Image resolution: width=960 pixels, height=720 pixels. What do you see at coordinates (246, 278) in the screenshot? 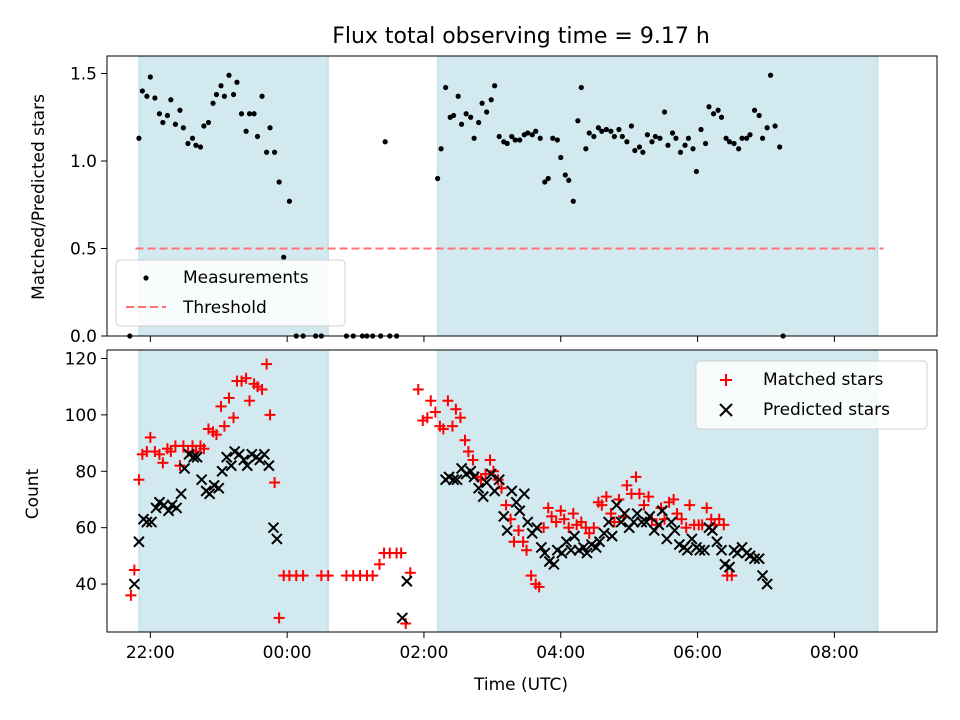
I see `legend-label-measurements: Measurements` at bounding box center [246, 278].